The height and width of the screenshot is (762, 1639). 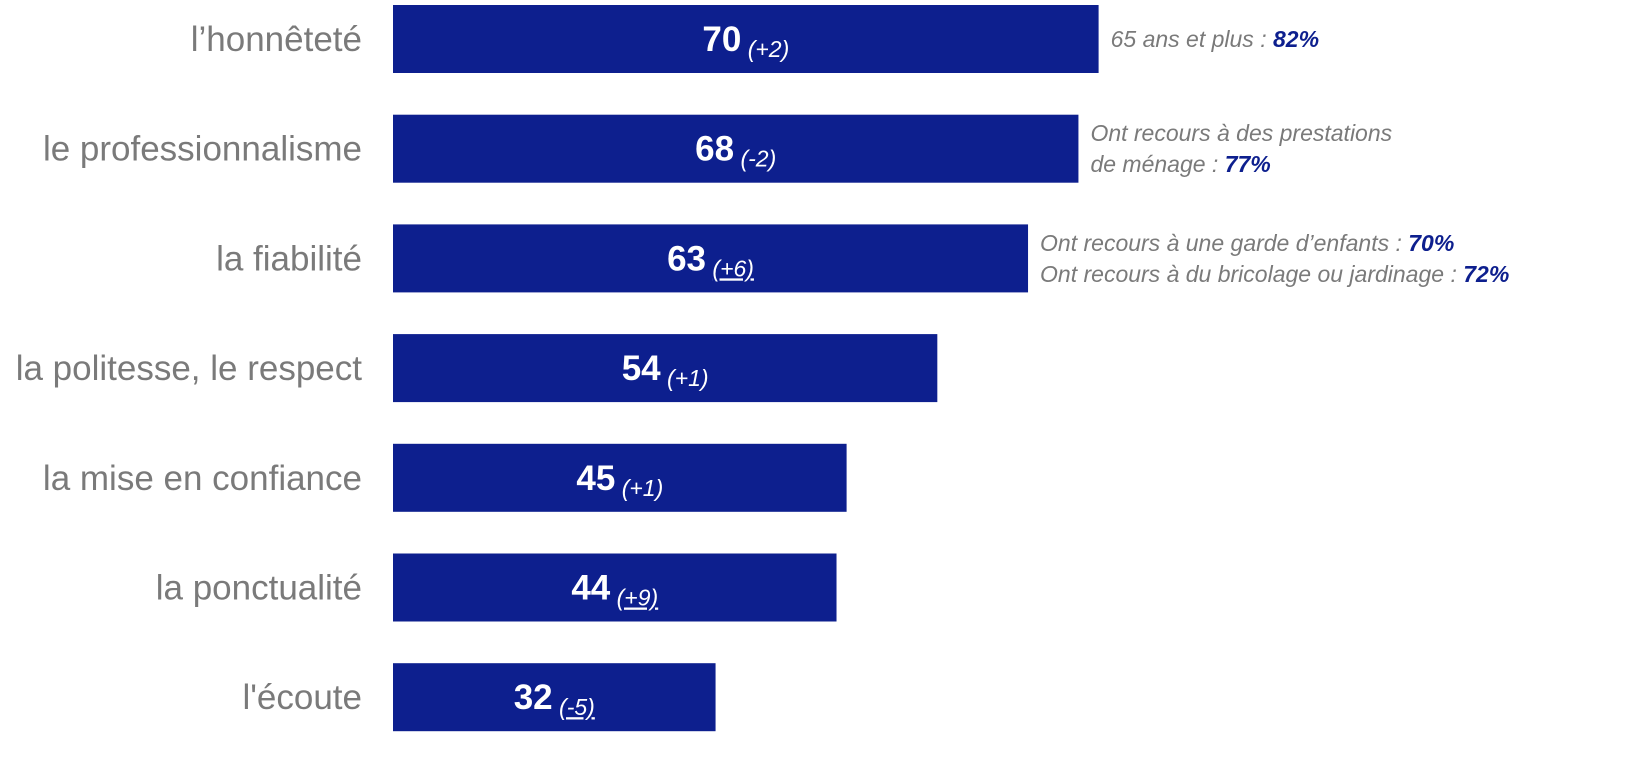 What do you see at coordinates (202, 149) in the screenshot?
I see `category-label: le professionnalisme` at bounding box center [202, 149].